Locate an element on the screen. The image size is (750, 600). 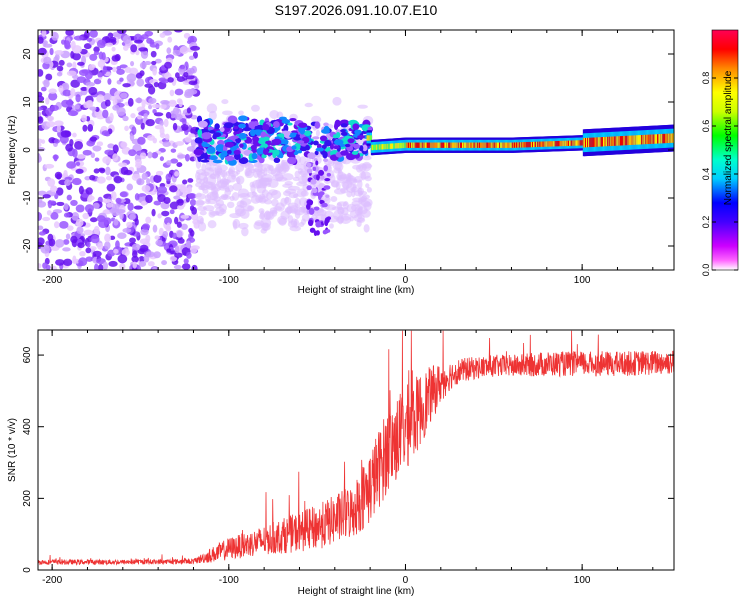
spectrogram-ylabel: Frequency (Hz) is located at coordinates (12, 150).